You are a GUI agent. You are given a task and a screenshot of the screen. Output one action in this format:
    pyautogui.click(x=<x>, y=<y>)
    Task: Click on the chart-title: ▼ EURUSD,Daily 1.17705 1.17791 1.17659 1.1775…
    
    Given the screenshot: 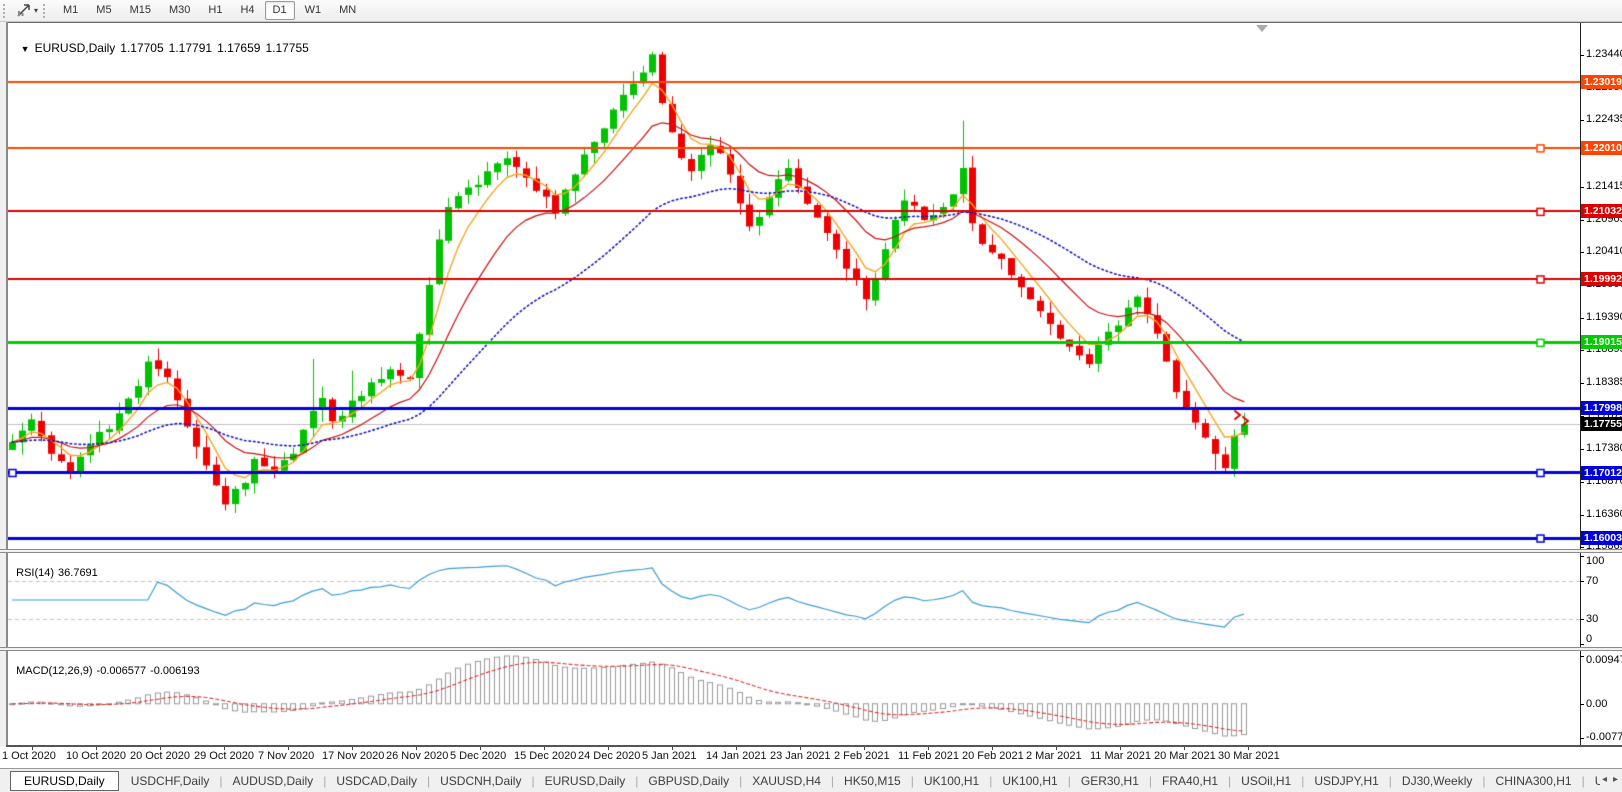 What is the action you would take?
    pyautogui.click(x=164, y=41)
    